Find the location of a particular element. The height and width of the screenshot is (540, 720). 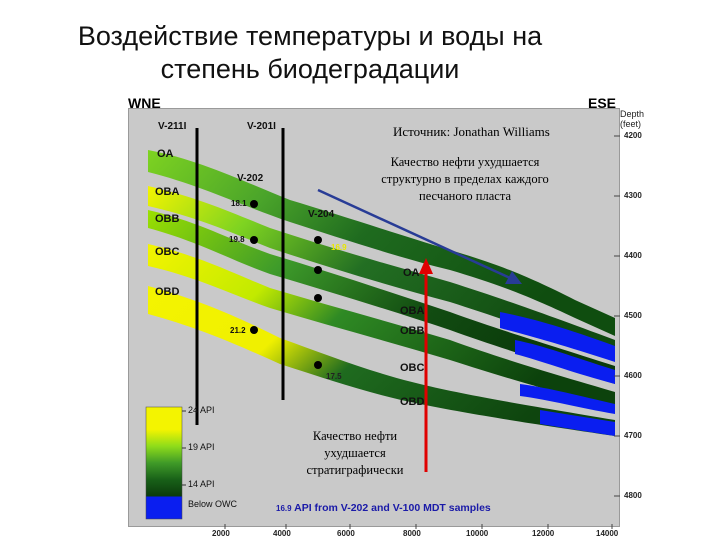

api-value-1: 18.1 is located at coordinates (239, 203).